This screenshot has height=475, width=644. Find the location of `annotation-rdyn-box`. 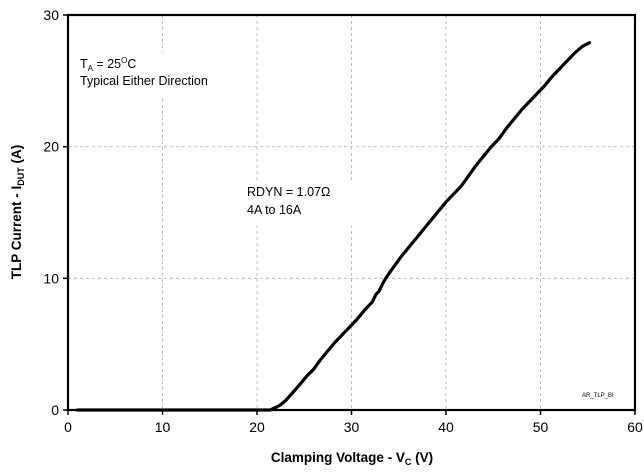

annotation-rdyn-box is located at coordinates (299, 203).